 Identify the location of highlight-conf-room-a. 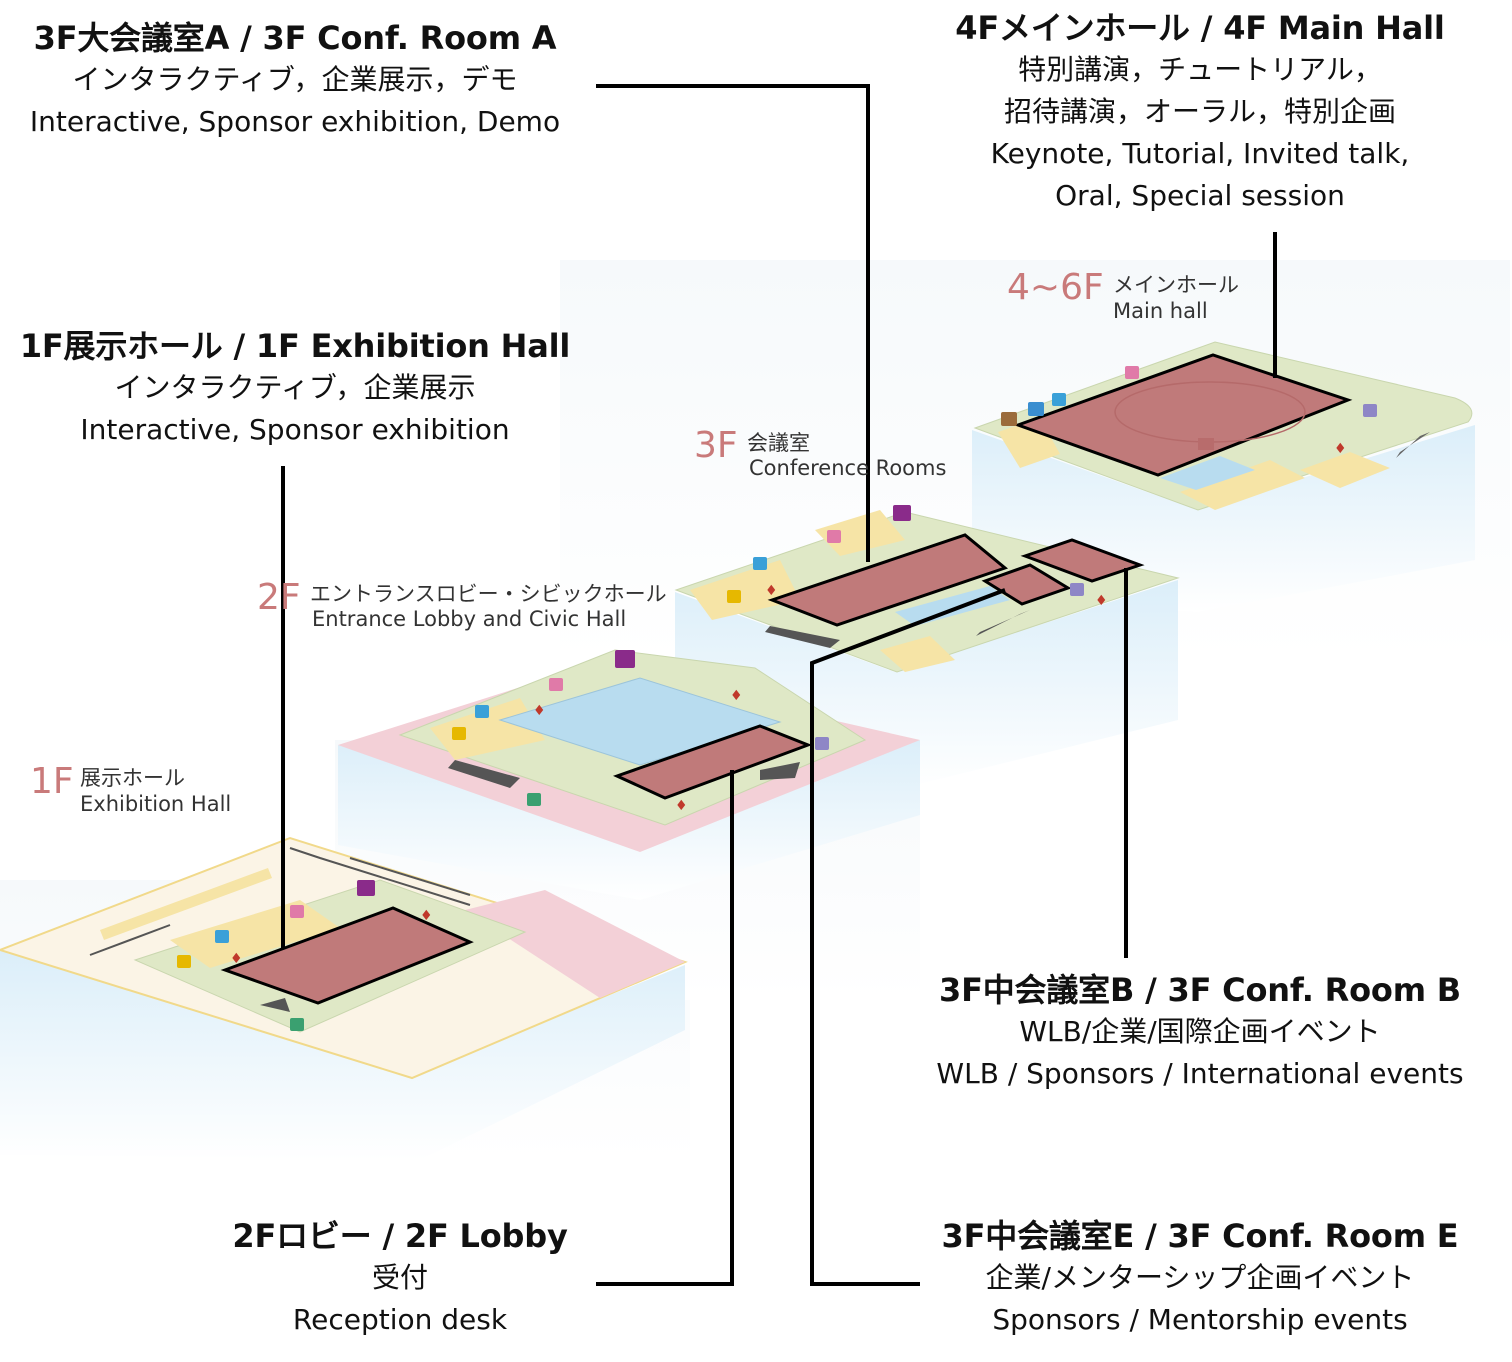
(888, 580).